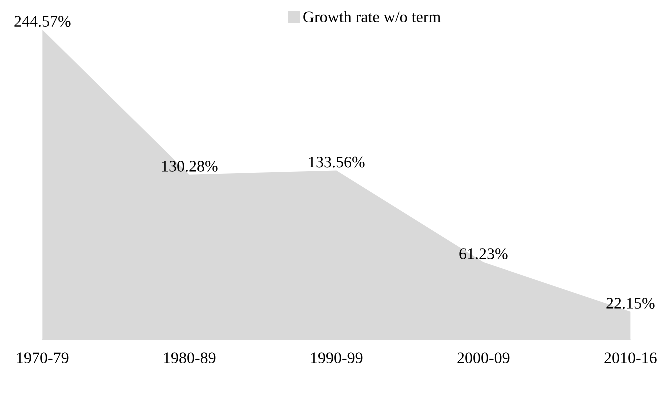 Image resolution: width=670 pixels, height=400 pixels. Describe the element at coordinates (190, 166) in the screenshot. I see `data-label: 130.28%` at that location.